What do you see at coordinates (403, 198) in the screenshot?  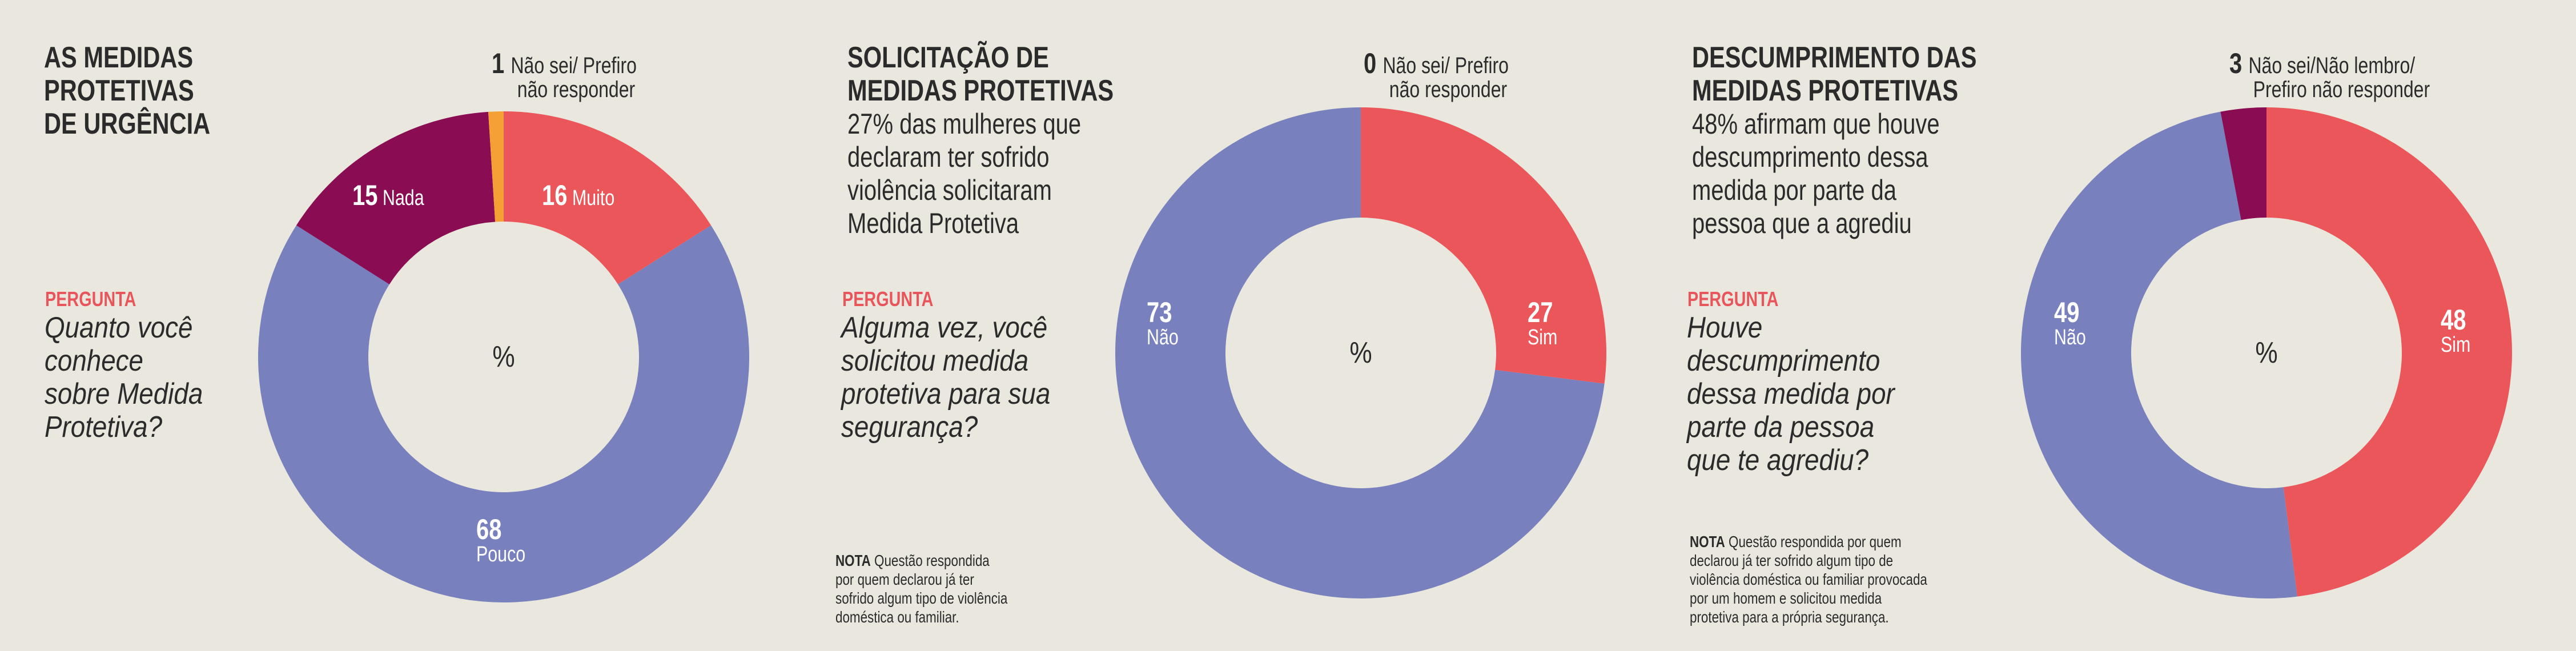 I see `slice-label: Nada` at bounding box center [403, 198].